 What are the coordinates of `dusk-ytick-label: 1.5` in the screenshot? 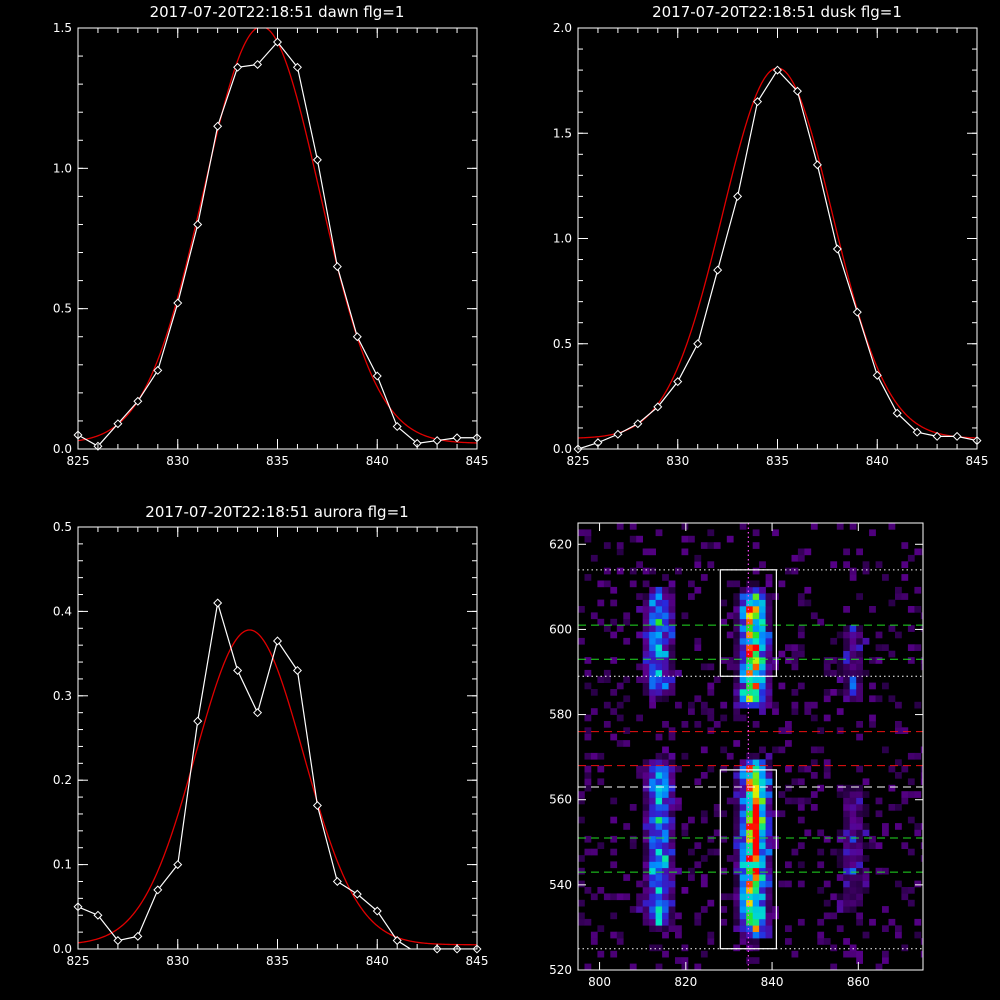 It's located at (562, 133).